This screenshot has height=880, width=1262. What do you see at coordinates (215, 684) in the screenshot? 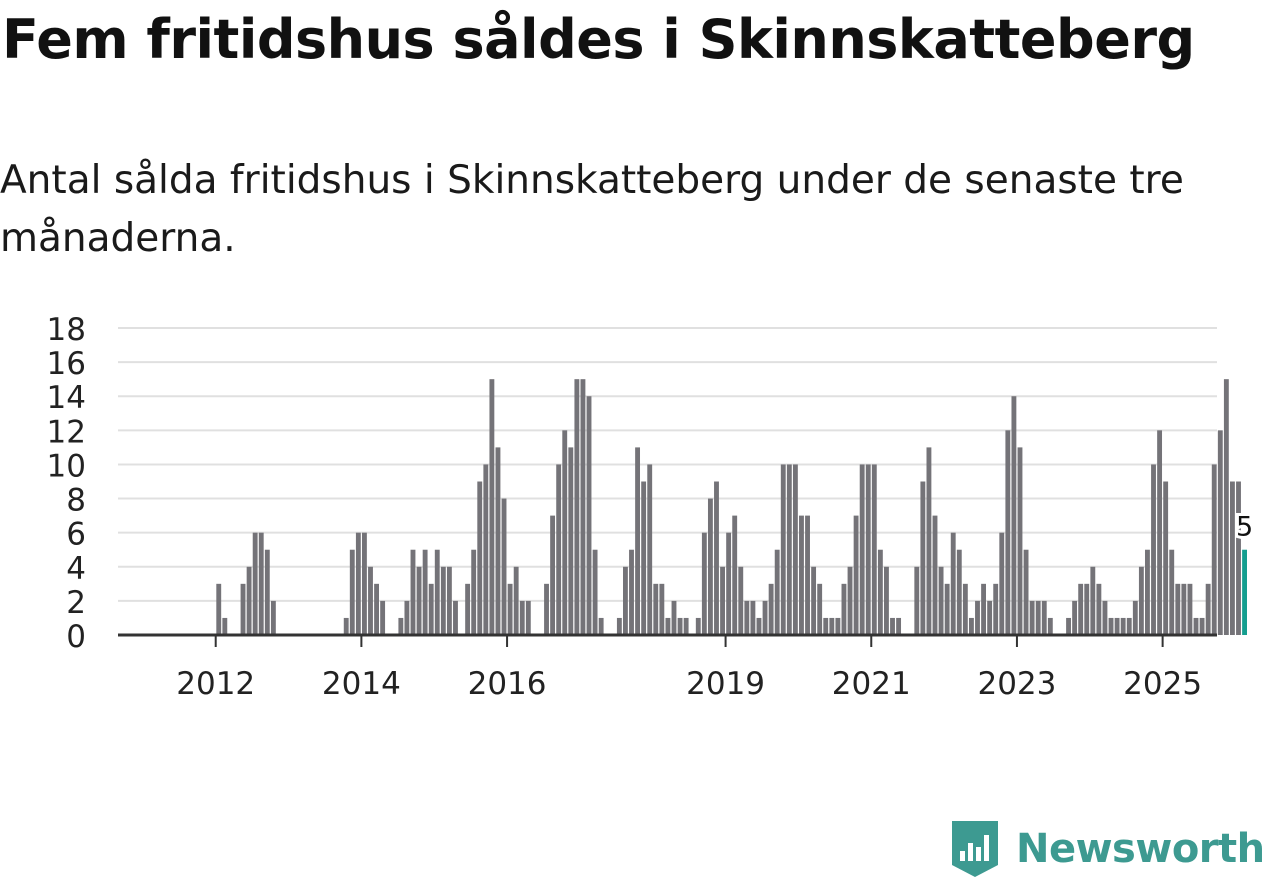
I see `x-tick-label: 2012` at bounding box center [215, 684].